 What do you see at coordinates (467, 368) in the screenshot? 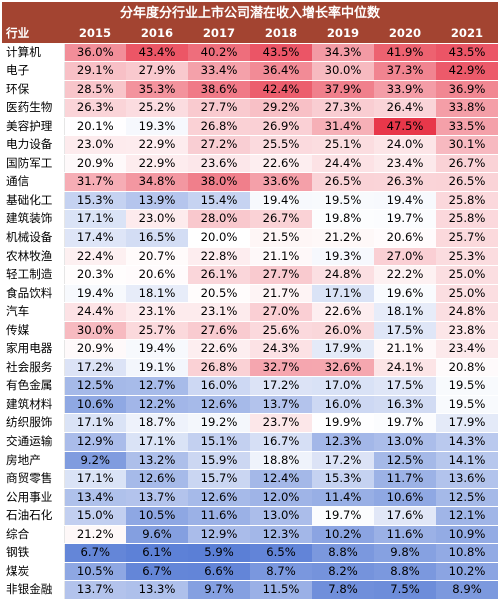
I see `heatmap-cell: 20.8%` at bounding box center [467, 368].